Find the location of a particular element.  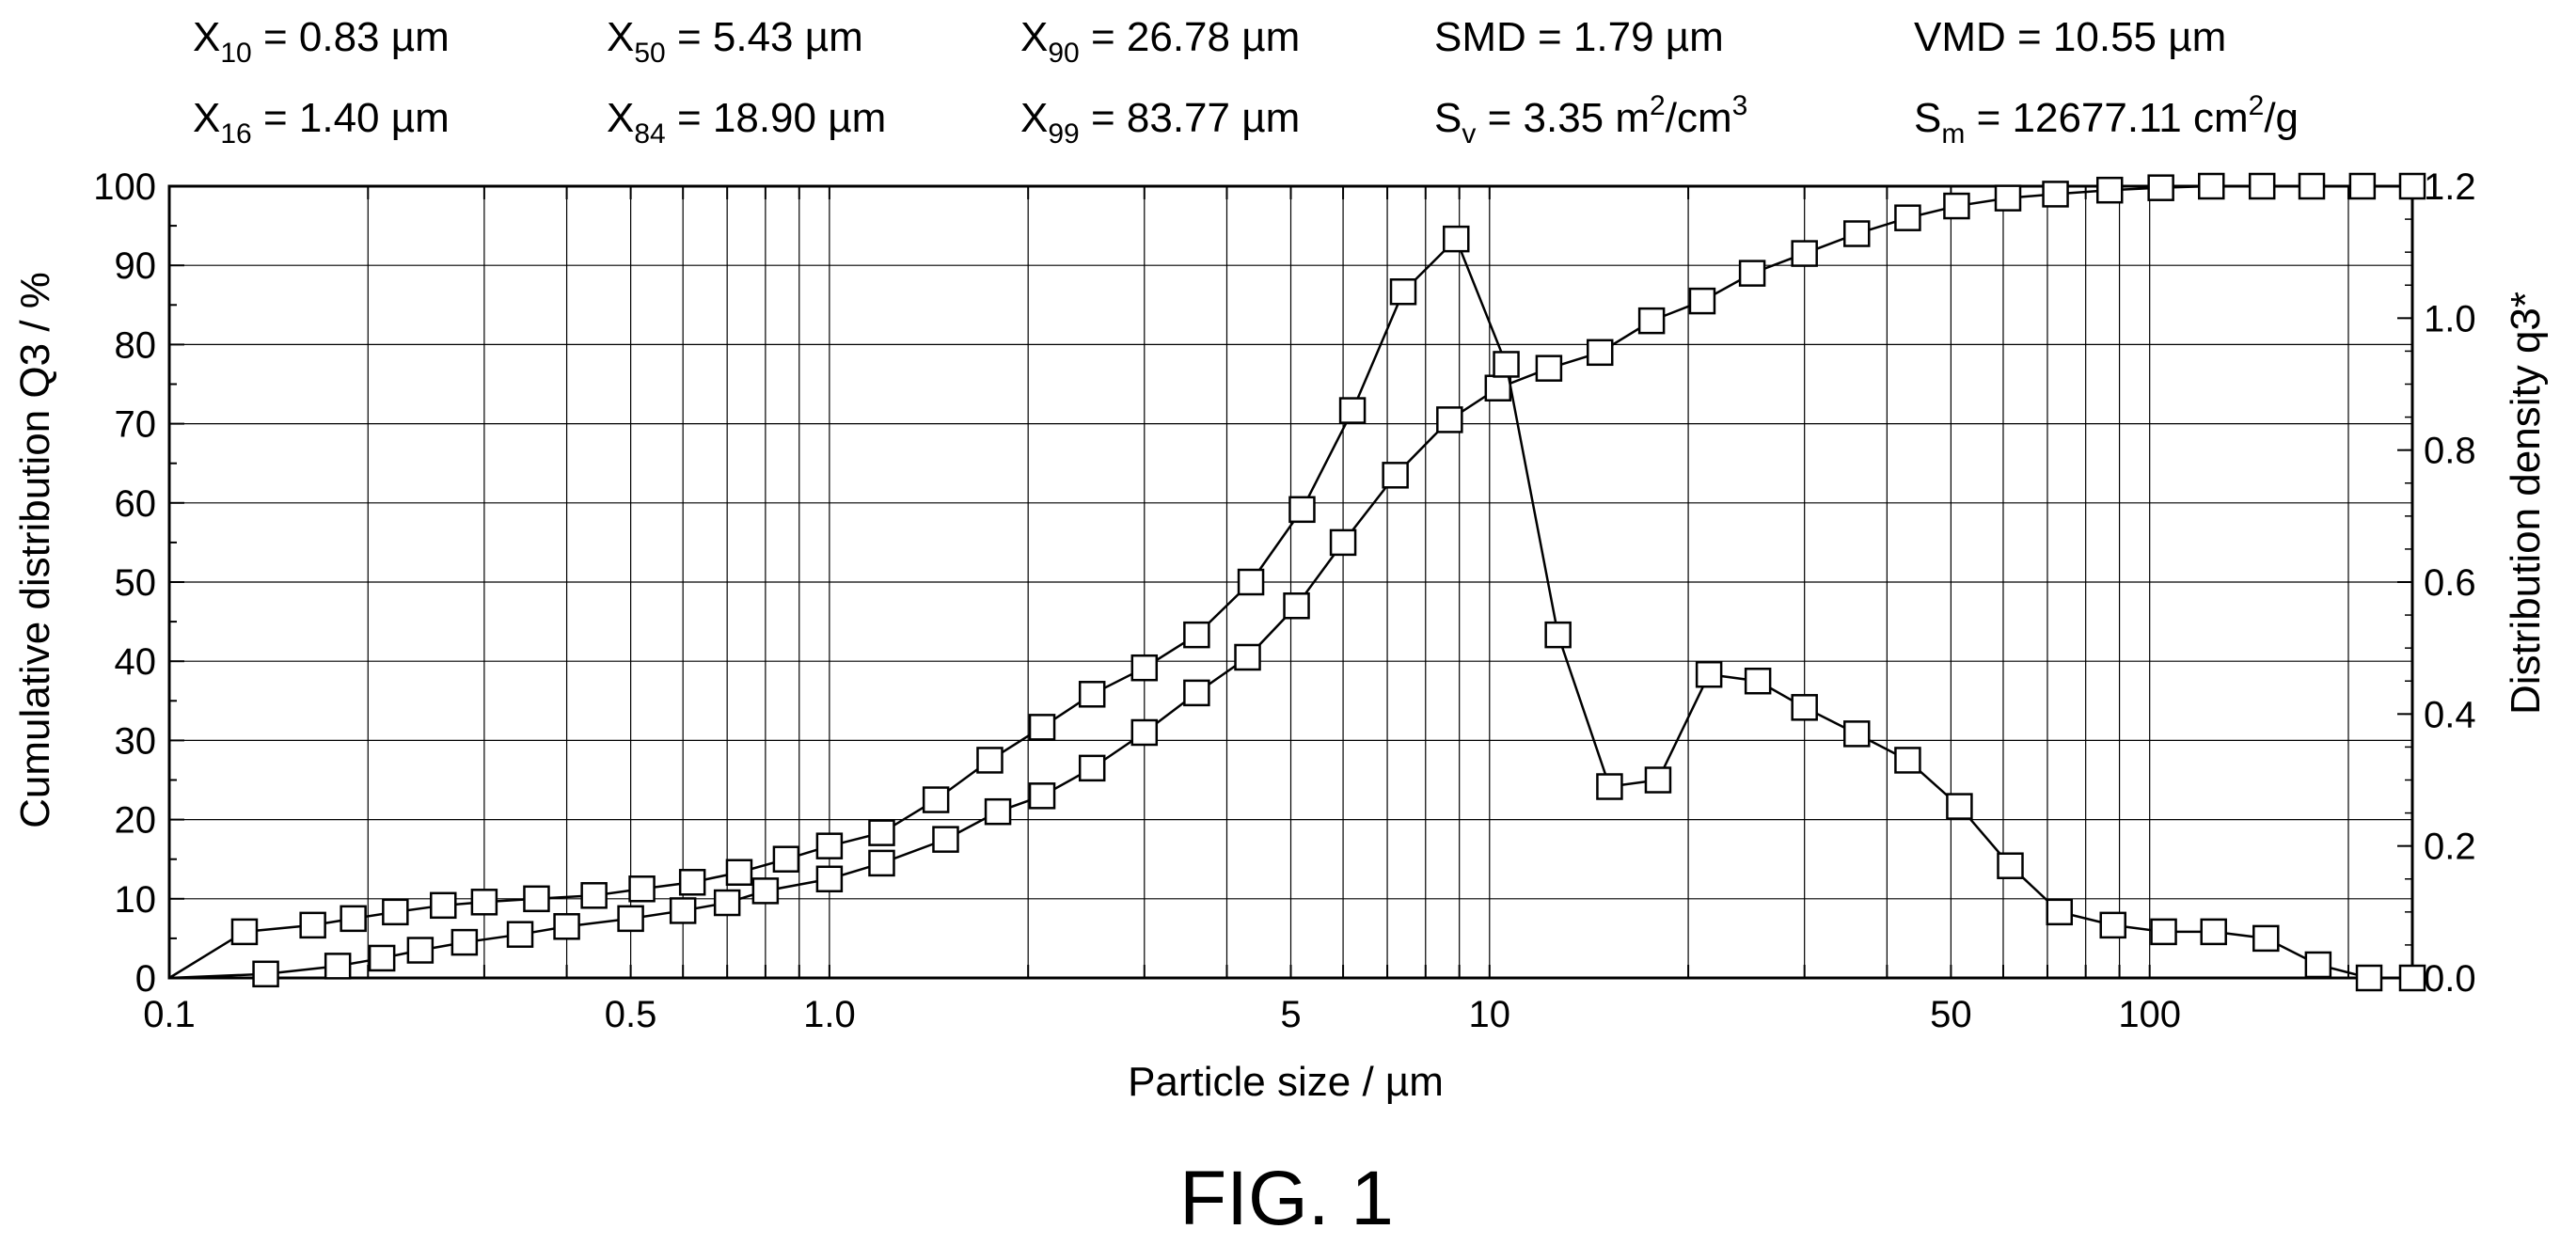

stat-x16: X16 = 1.40 µm is located at coordinates (321, 122).